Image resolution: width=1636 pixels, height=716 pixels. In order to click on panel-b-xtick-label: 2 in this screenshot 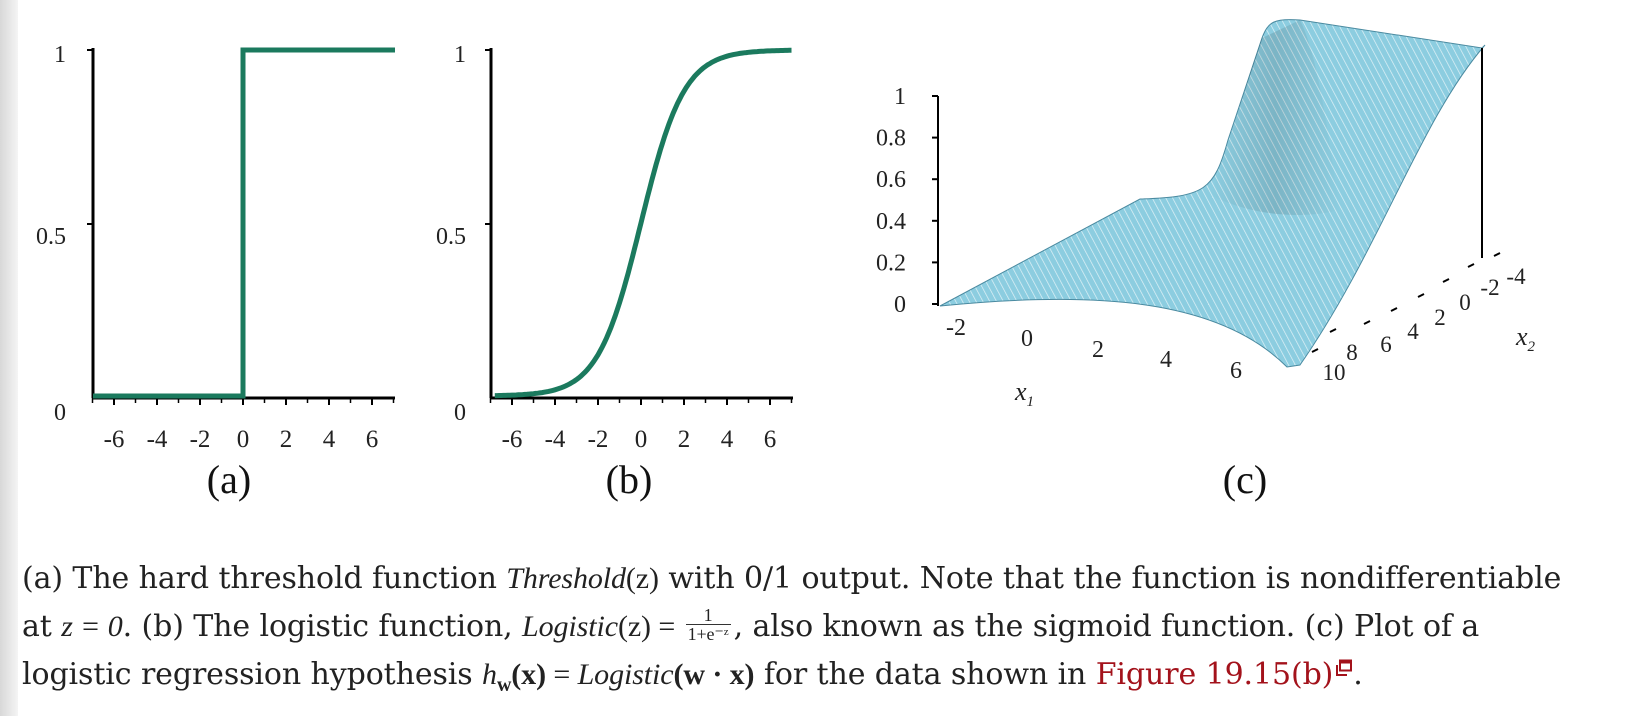, I will do `click(684, 439)`.